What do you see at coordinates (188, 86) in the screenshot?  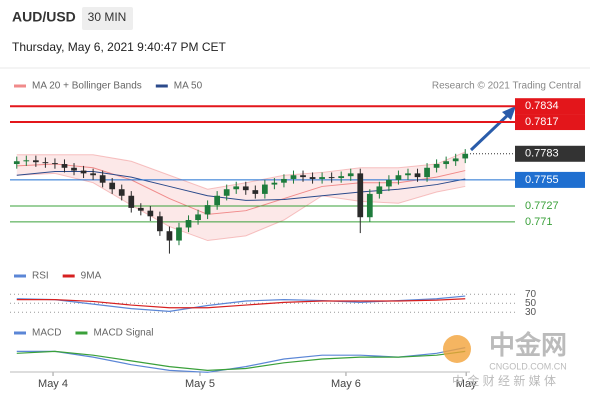 I see `legend-label: MA 50` at bounding box center [188, 86].